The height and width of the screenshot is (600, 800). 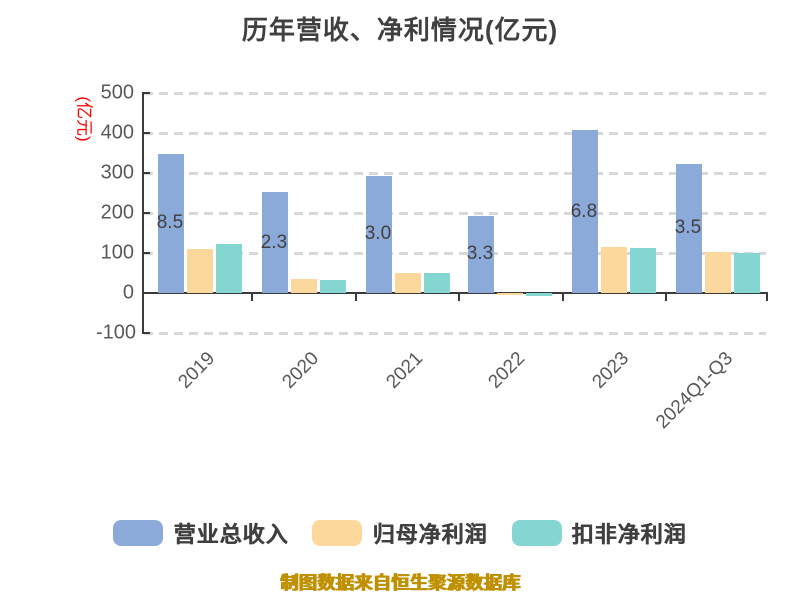 I want to click on bar-revenue-2023, so click(x=585, y=211).